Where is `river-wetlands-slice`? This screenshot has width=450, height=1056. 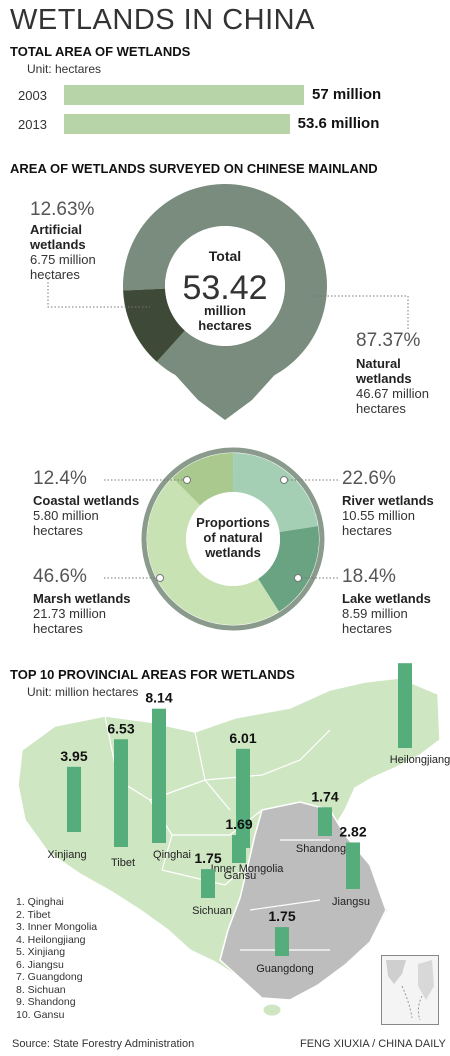
river-wetlands-slice is located at coordinates (276, 492).